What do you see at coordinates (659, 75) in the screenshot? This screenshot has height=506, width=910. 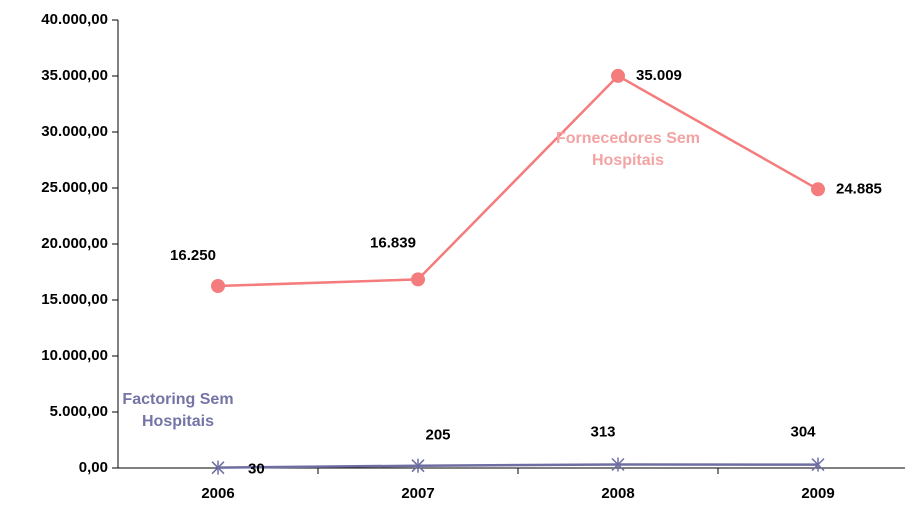 I see `data-label: 35.009` at bounding box center [659, 75].